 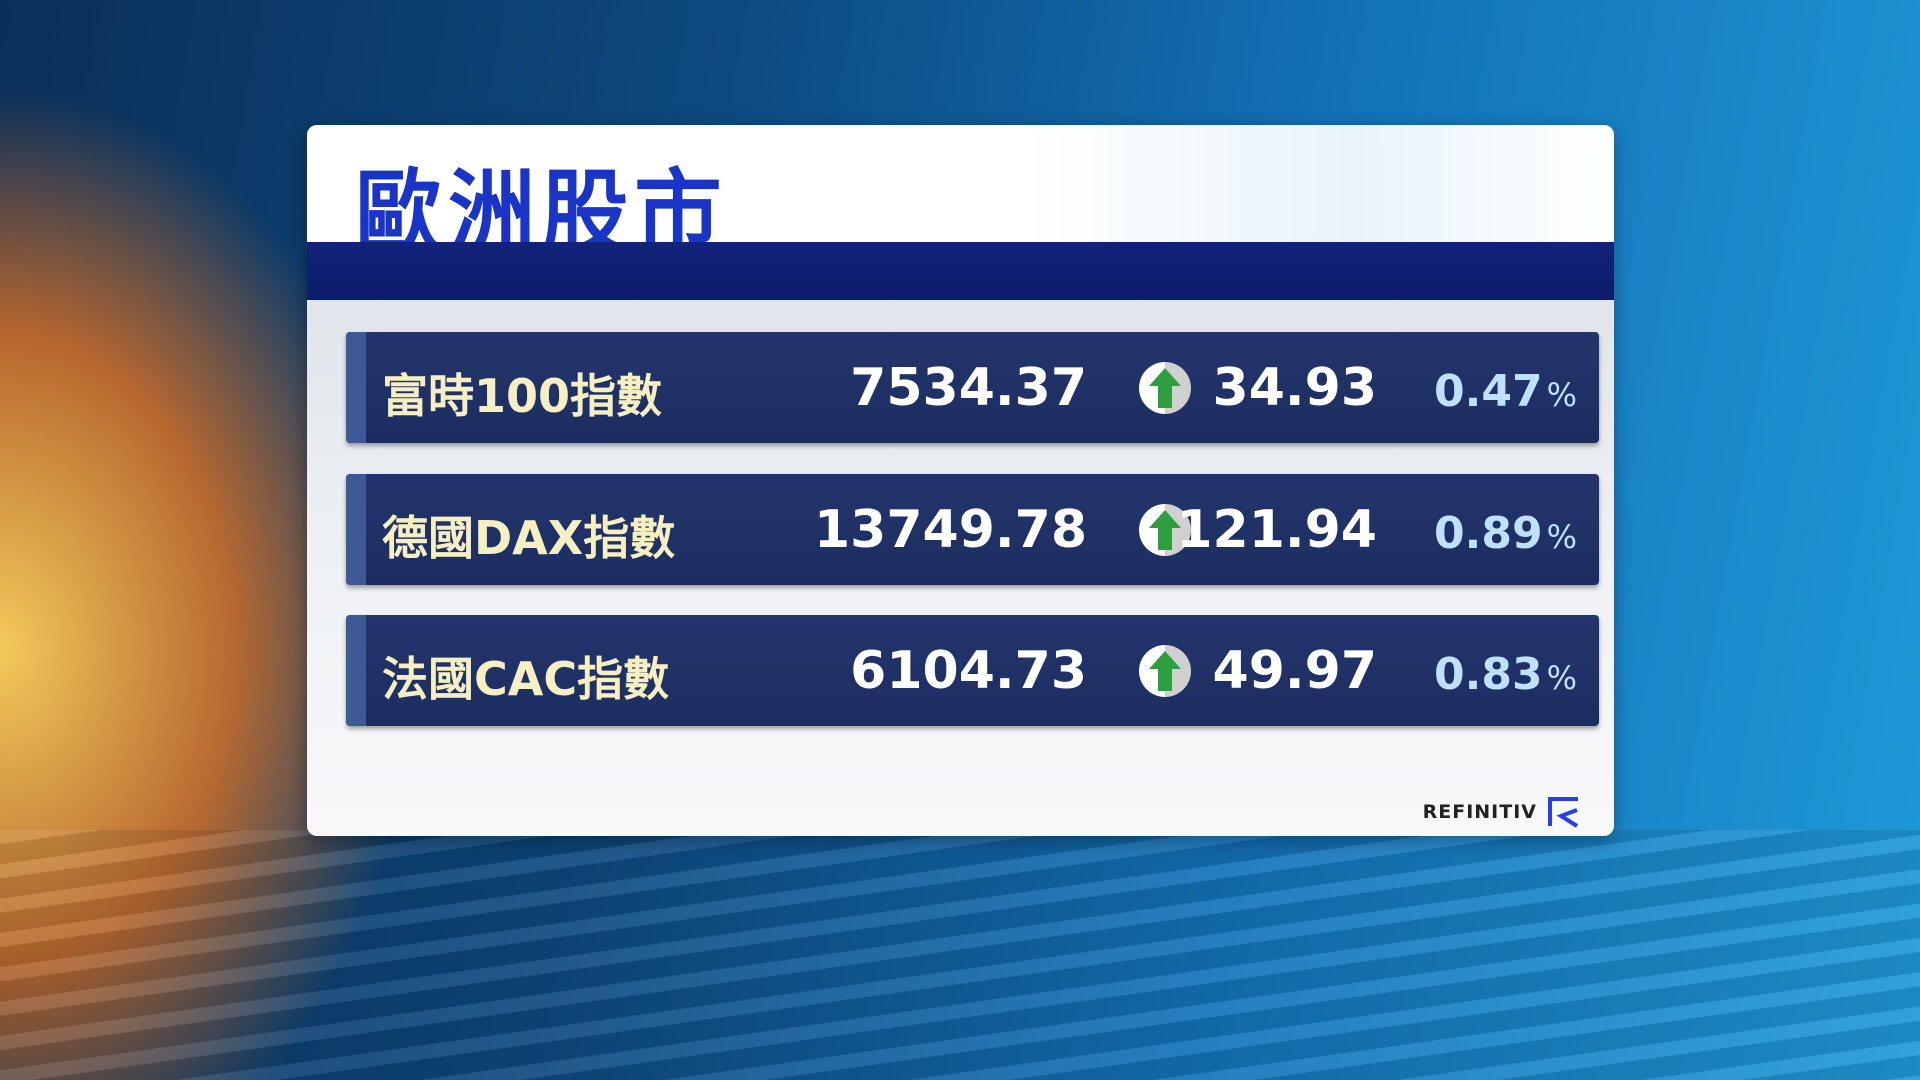 I want to click on index-value: 13749.78, so click(x=950, y=530).